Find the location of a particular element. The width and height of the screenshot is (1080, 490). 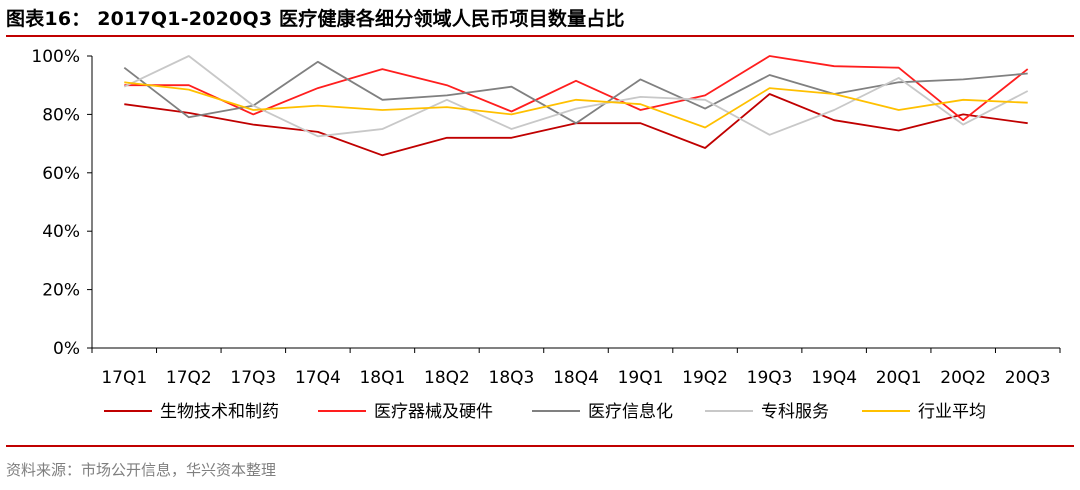

x-tick-label: 19Q3 is located at coordinates (770, 378).